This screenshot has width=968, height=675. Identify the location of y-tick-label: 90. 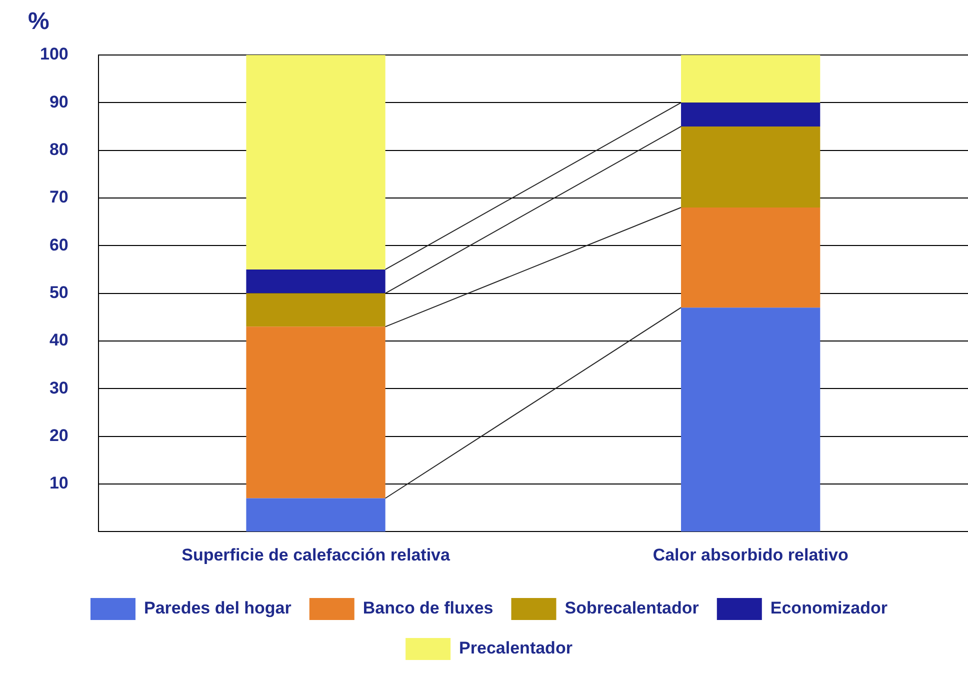
(58, 102).